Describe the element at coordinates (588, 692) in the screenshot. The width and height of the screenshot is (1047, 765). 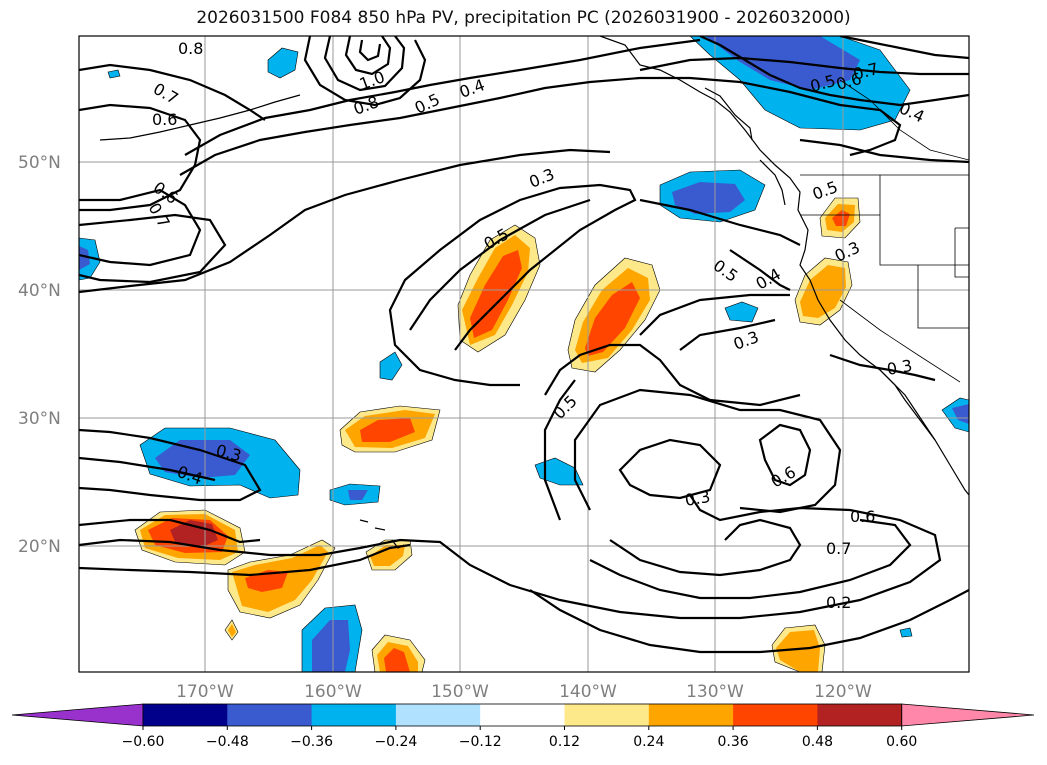
I see `lon-label: 140°W` at that location.